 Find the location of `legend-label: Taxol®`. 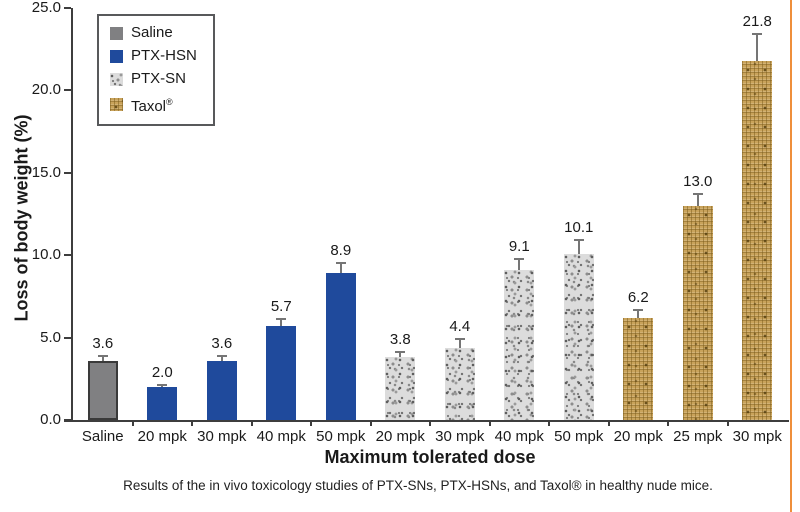

legend-label: Taxol® is located at coordinates (152, 106).